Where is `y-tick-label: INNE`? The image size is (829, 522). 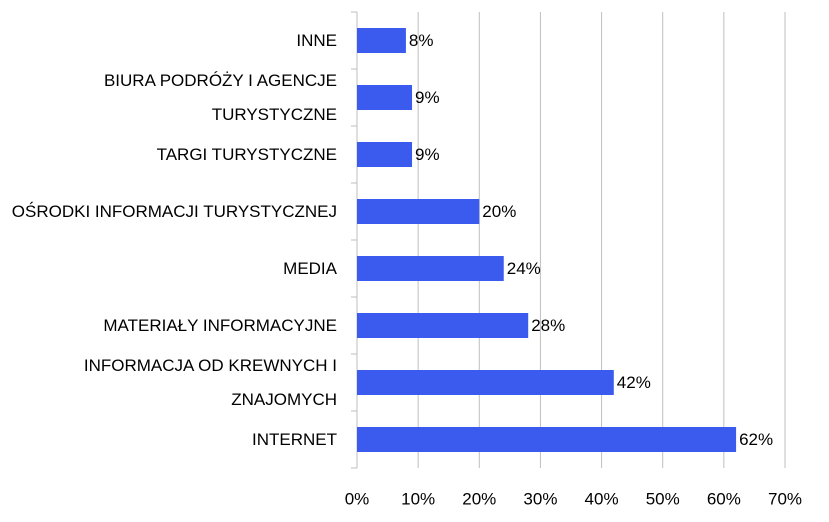 y-tick-label: INNE is located at coordinates (316, 40).